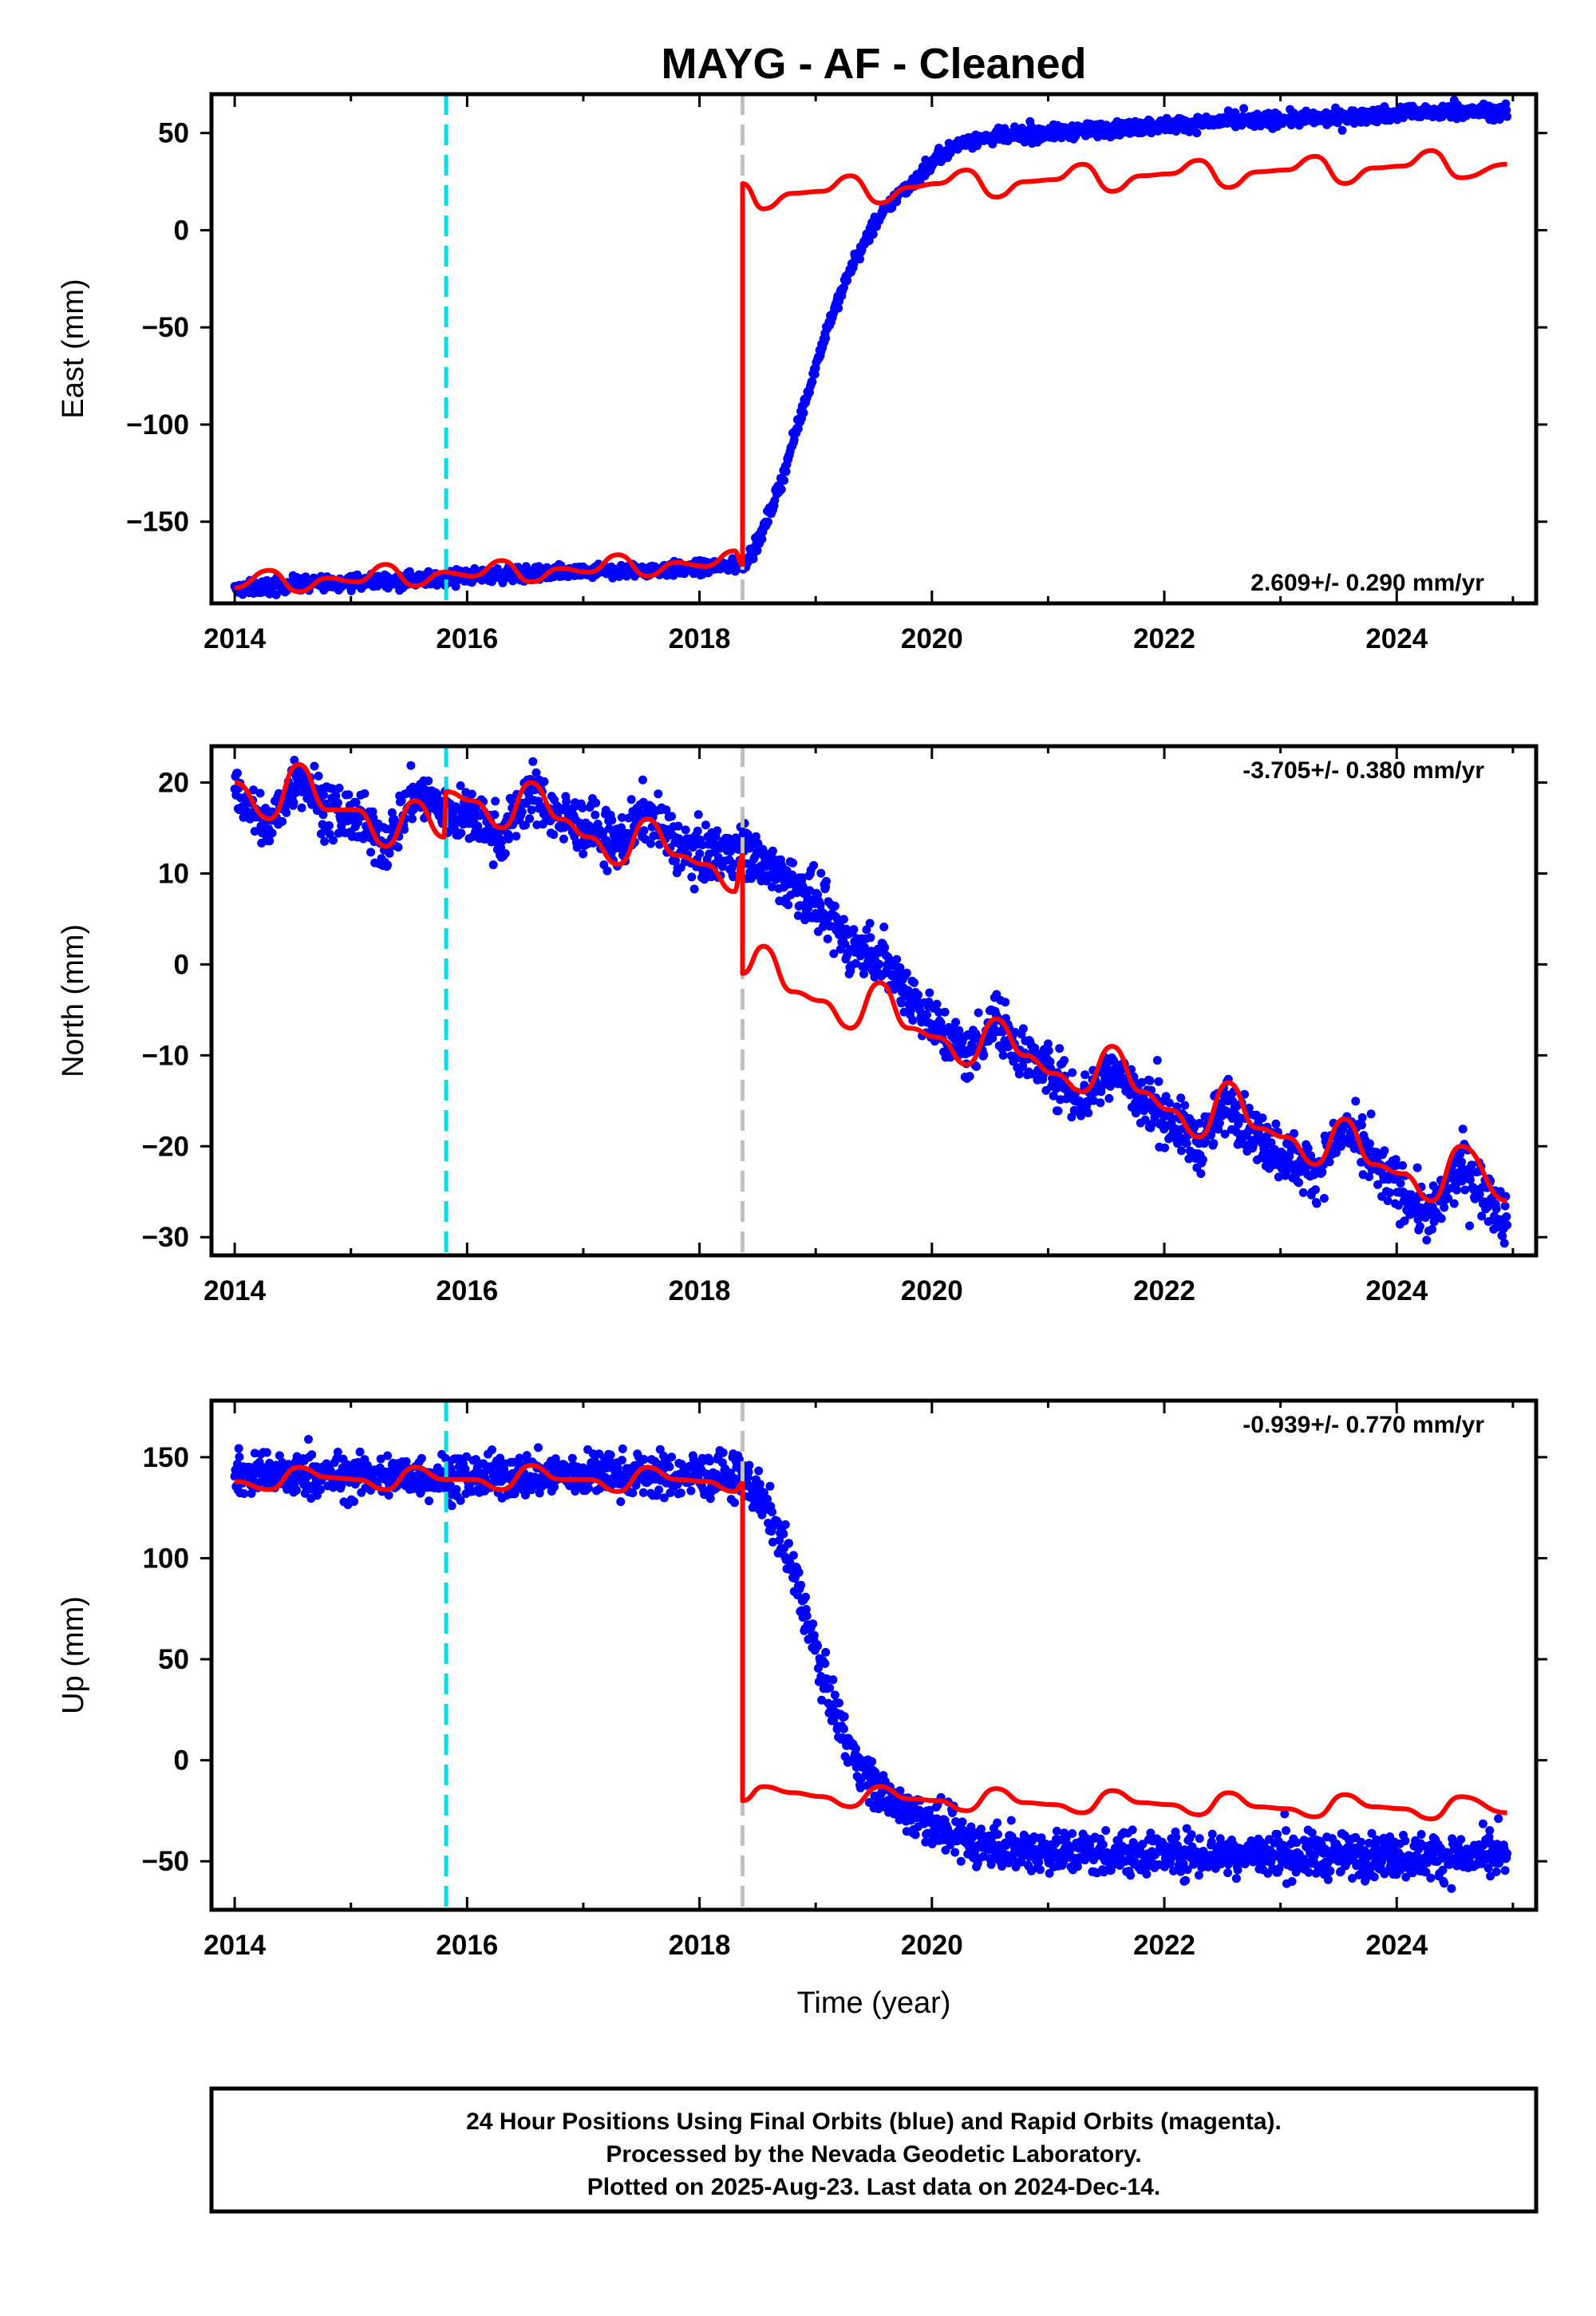 The width and height of the screenshot is (1596, 2316). What do you see at coordinates (932, 638) in the screenshot?
I see `x-tick-label: 2020` at bounding box center [932, 638].